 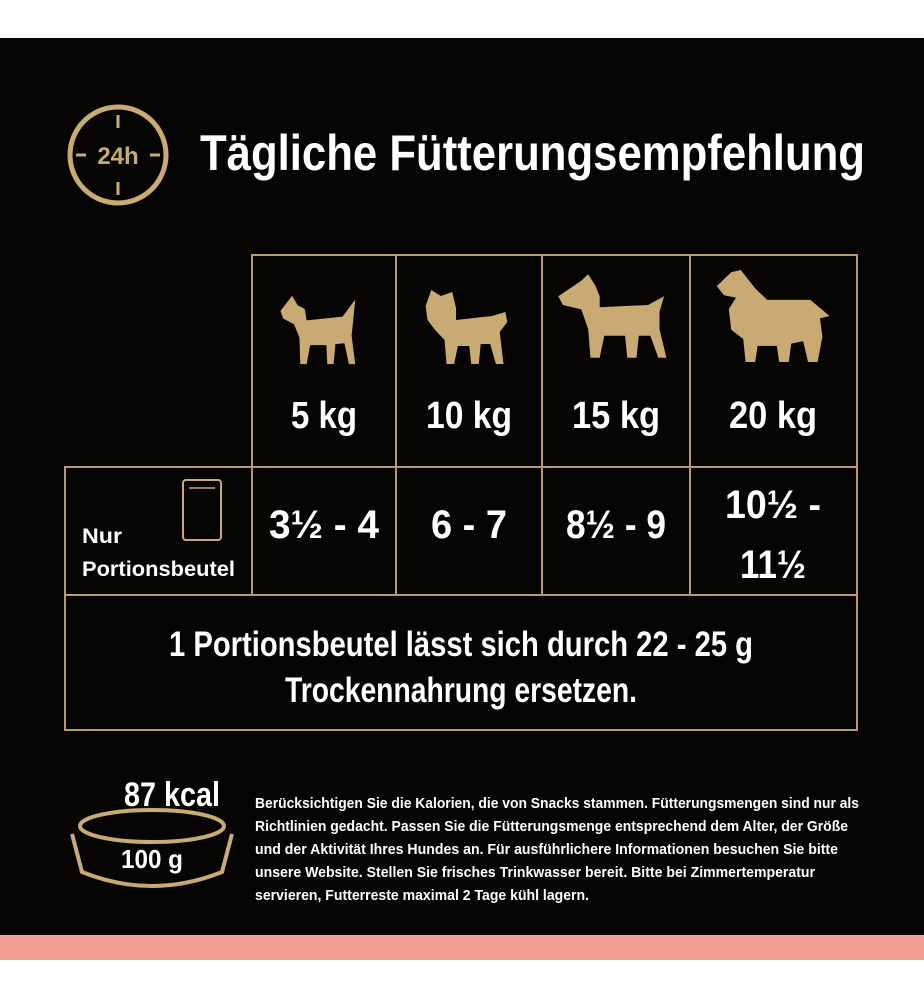 What do you see at coordinates (612, 316) in the screenshot?
I see `dog-terrier` at bounding box center [612, 316].